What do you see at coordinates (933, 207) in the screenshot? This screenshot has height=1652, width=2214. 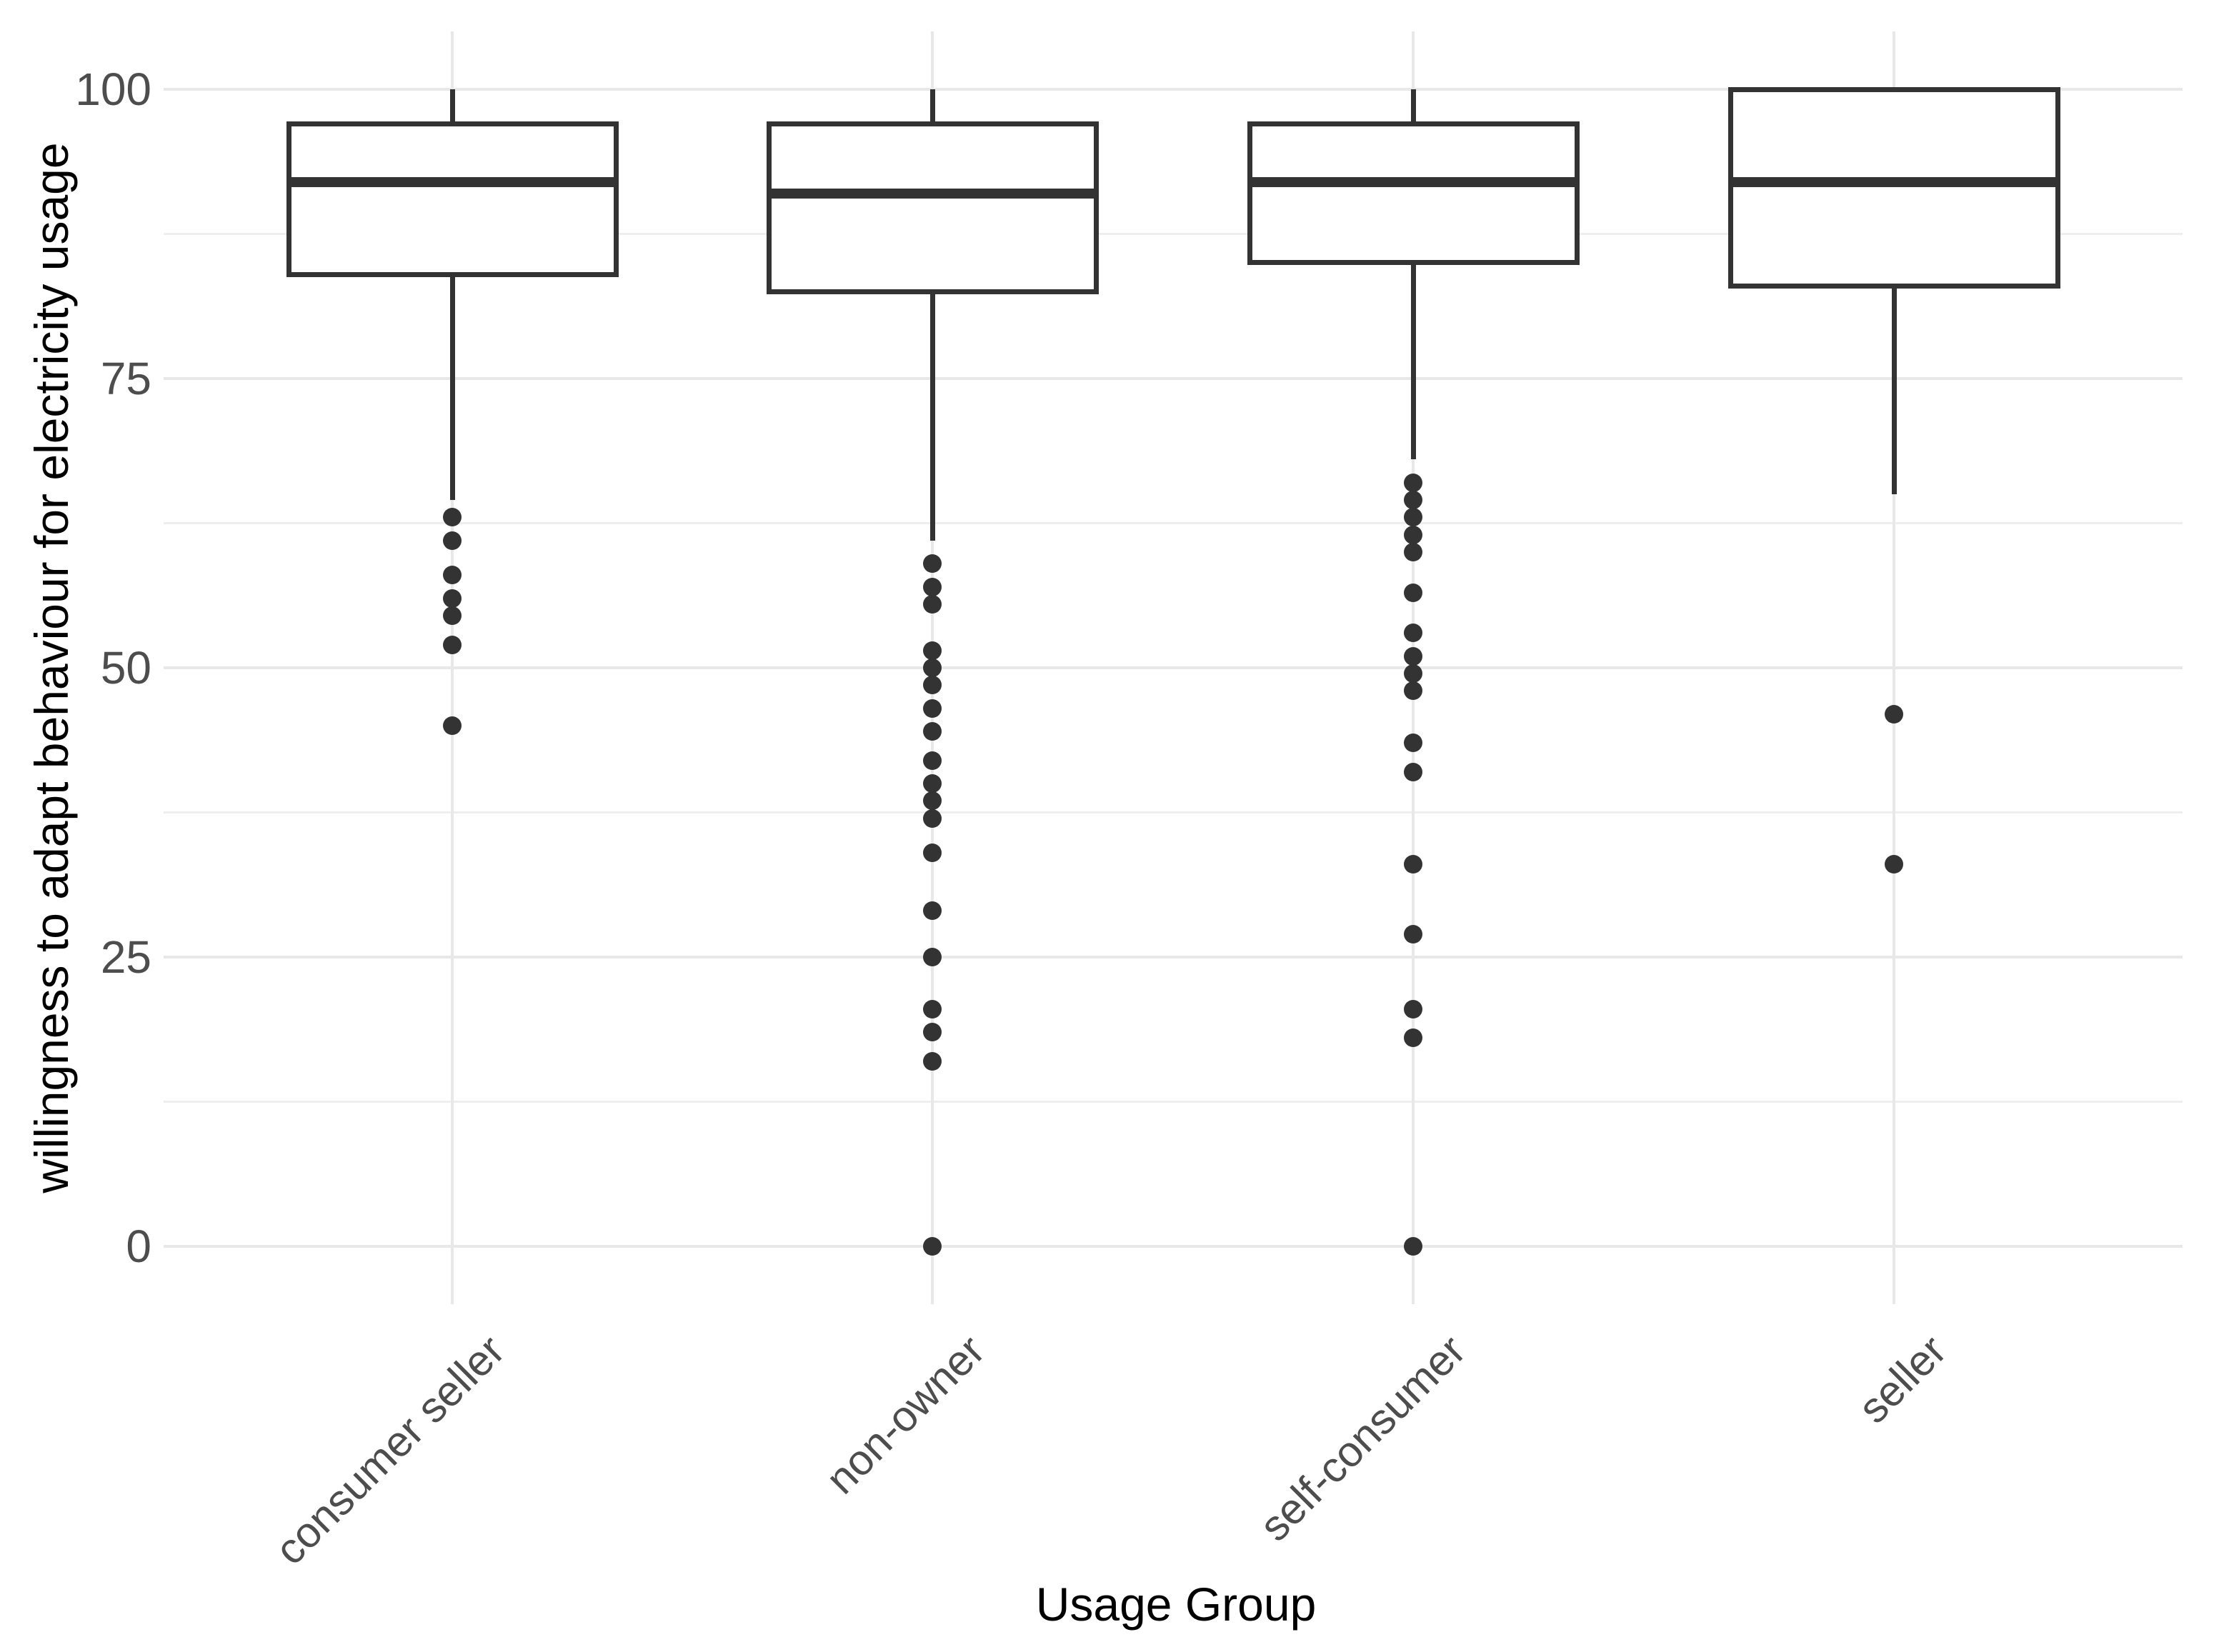 I see `box-non-owner` at bounding box center [933, 207].